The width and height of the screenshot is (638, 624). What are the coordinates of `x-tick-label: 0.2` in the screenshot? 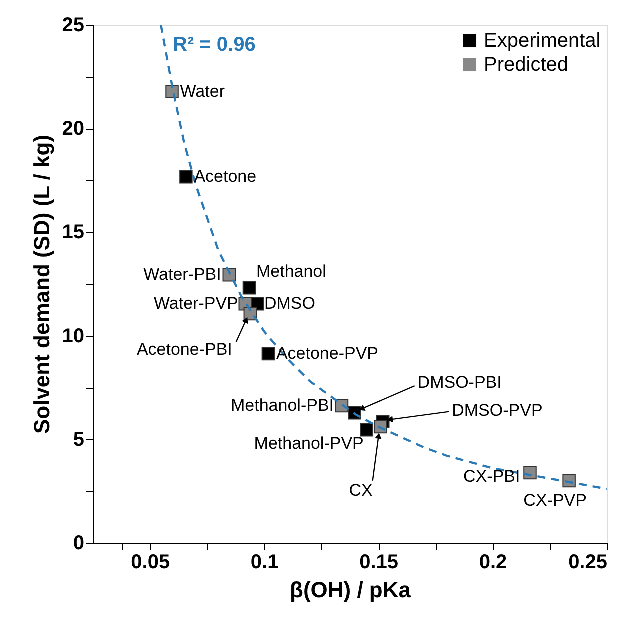 It's located at (493, 563).